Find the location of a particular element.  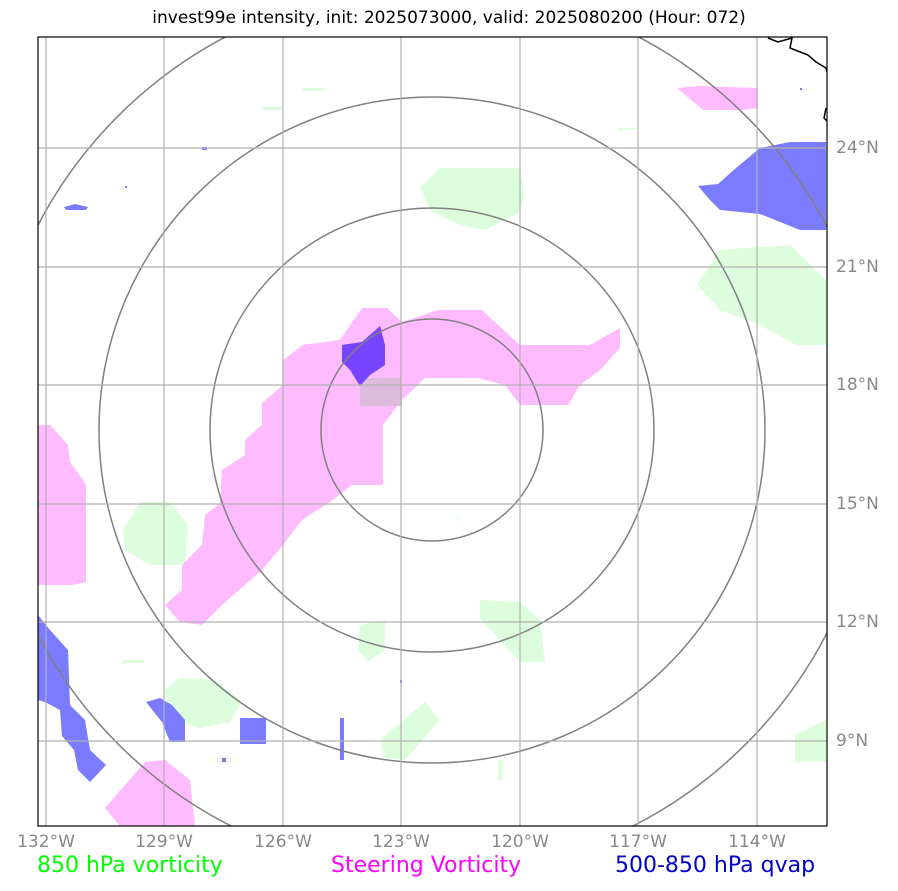

lat-label-15n: 15°N is located at coordinates (857, 504).